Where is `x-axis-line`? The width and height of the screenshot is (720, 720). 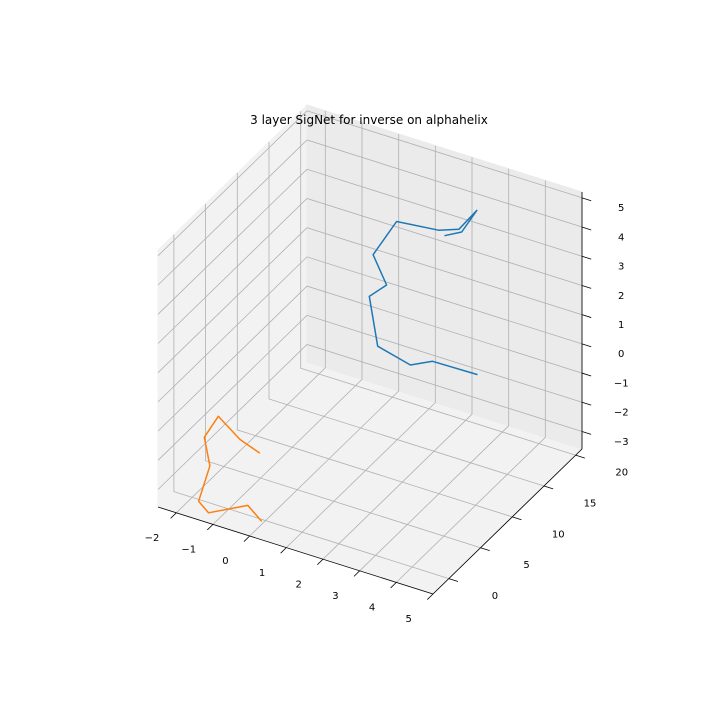
x-axis-line is located at coordinates (295, 550).